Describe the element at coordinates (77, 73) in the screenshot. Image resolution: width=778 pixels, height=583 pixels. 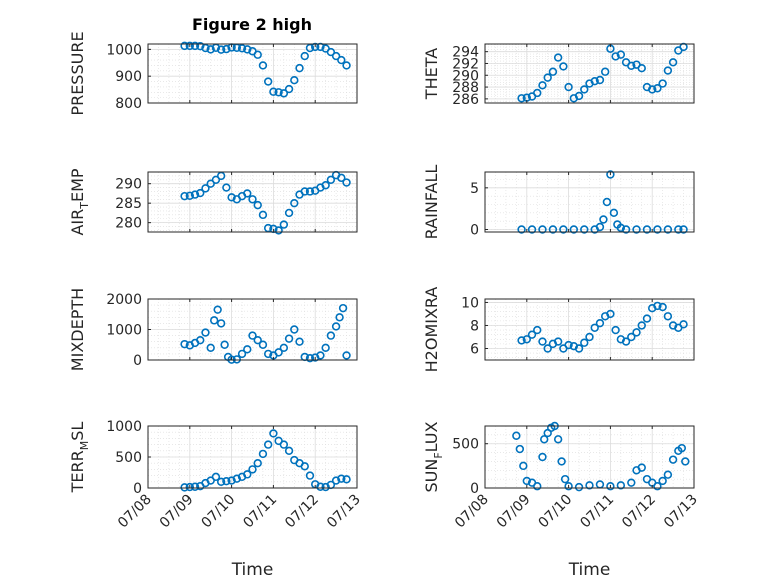
I see `y-axis-label: PRESSURE` at that location.